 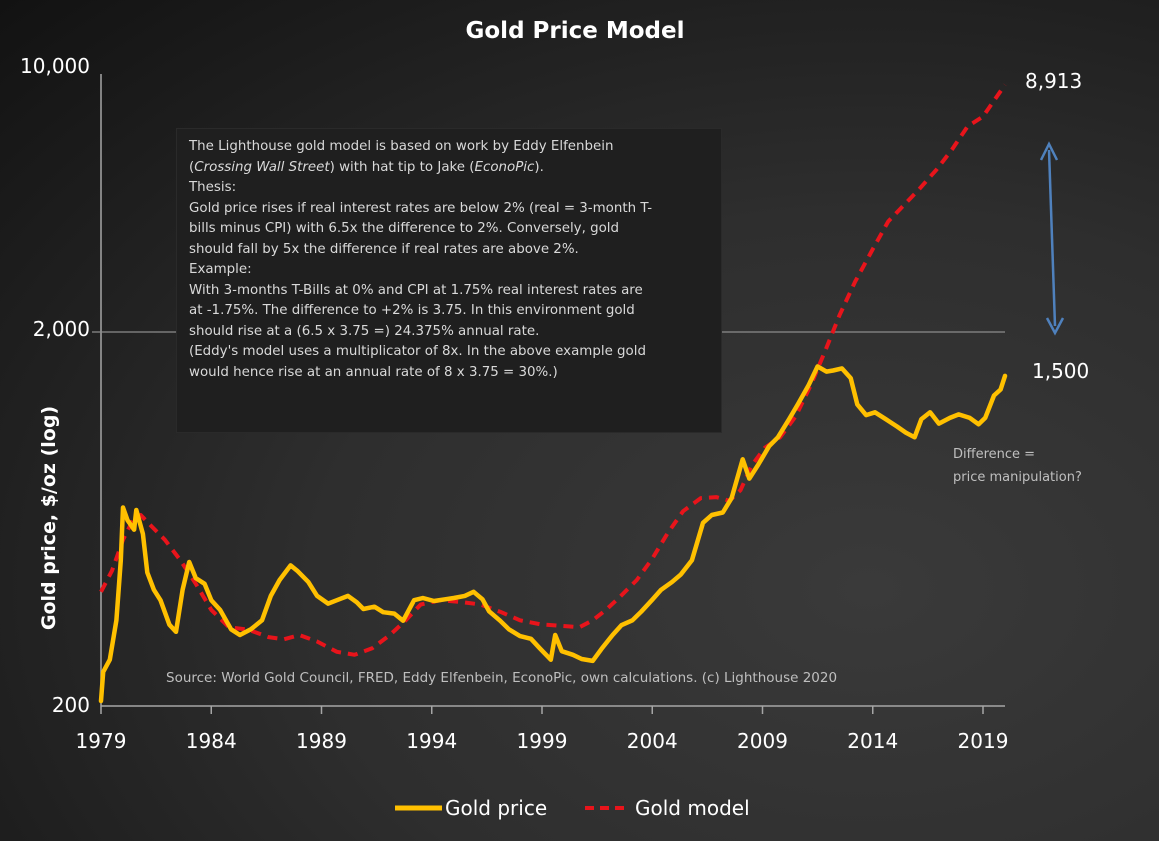 I want to click on arrow-head-down-icon, so click(x=1055, y=326).